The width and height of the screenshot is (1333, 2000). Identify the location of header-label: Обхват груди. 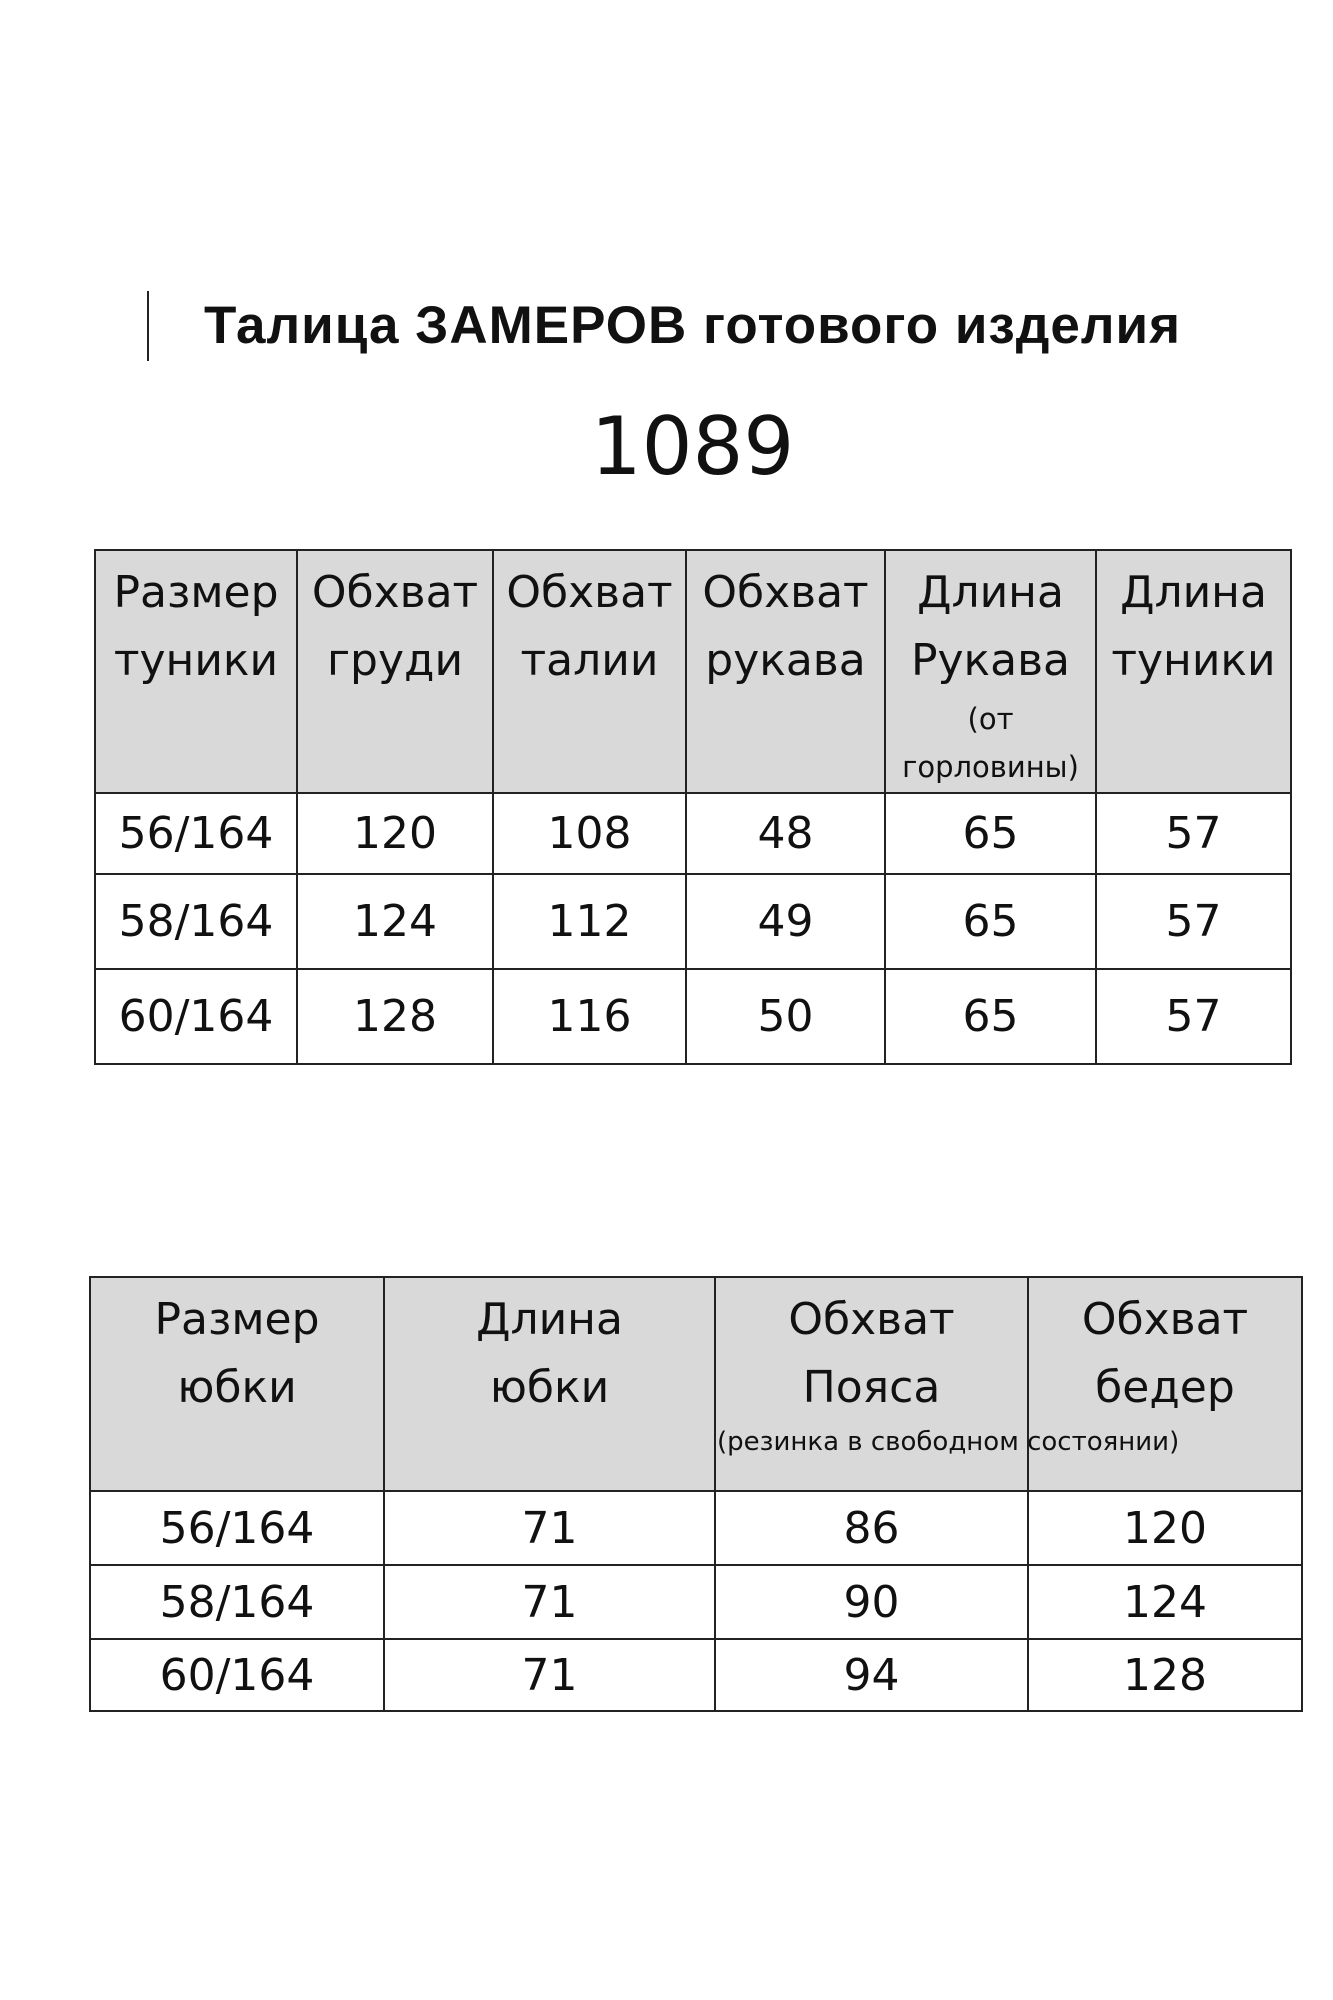
(395, 626).